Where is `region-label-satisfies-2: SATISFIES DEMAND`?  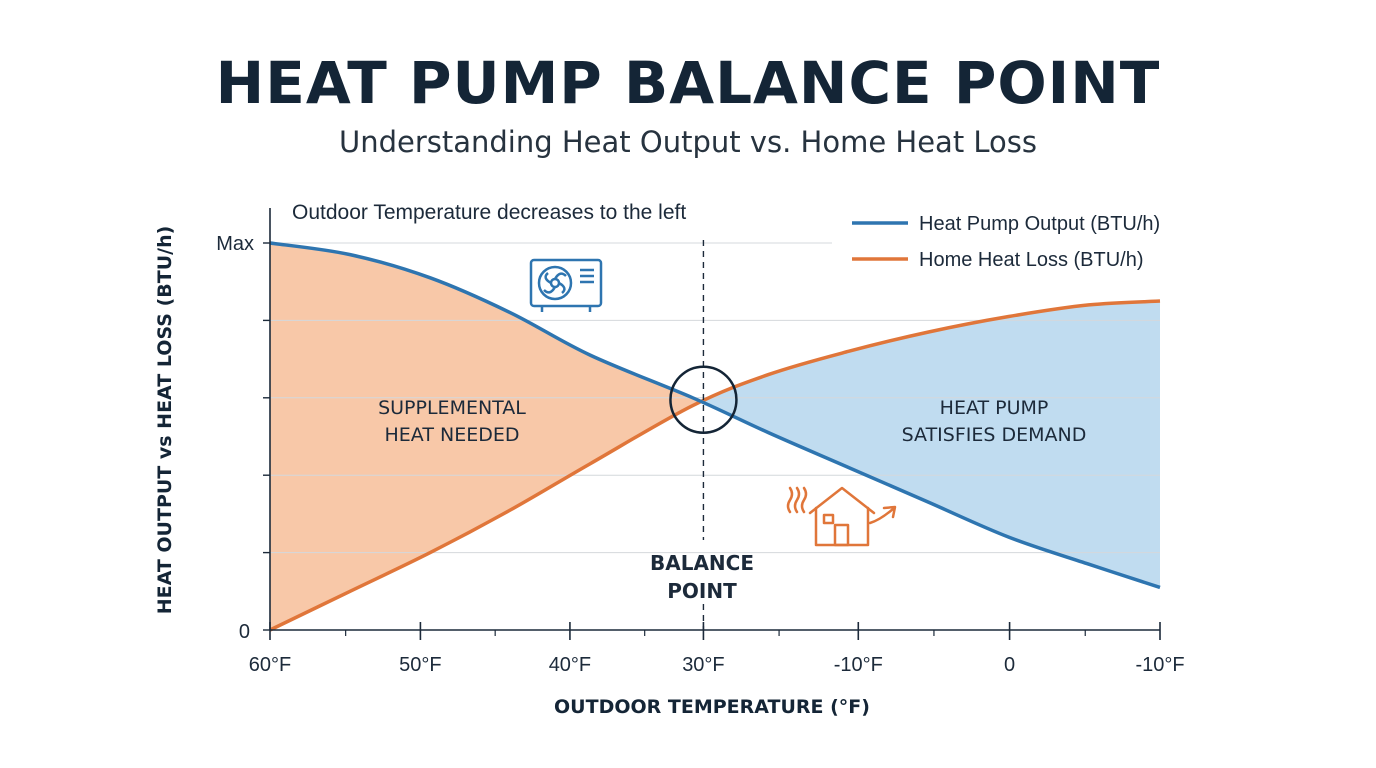
region-label-satisfies-2: SATISFIES DEMAND is located at coordinates (994, 435).